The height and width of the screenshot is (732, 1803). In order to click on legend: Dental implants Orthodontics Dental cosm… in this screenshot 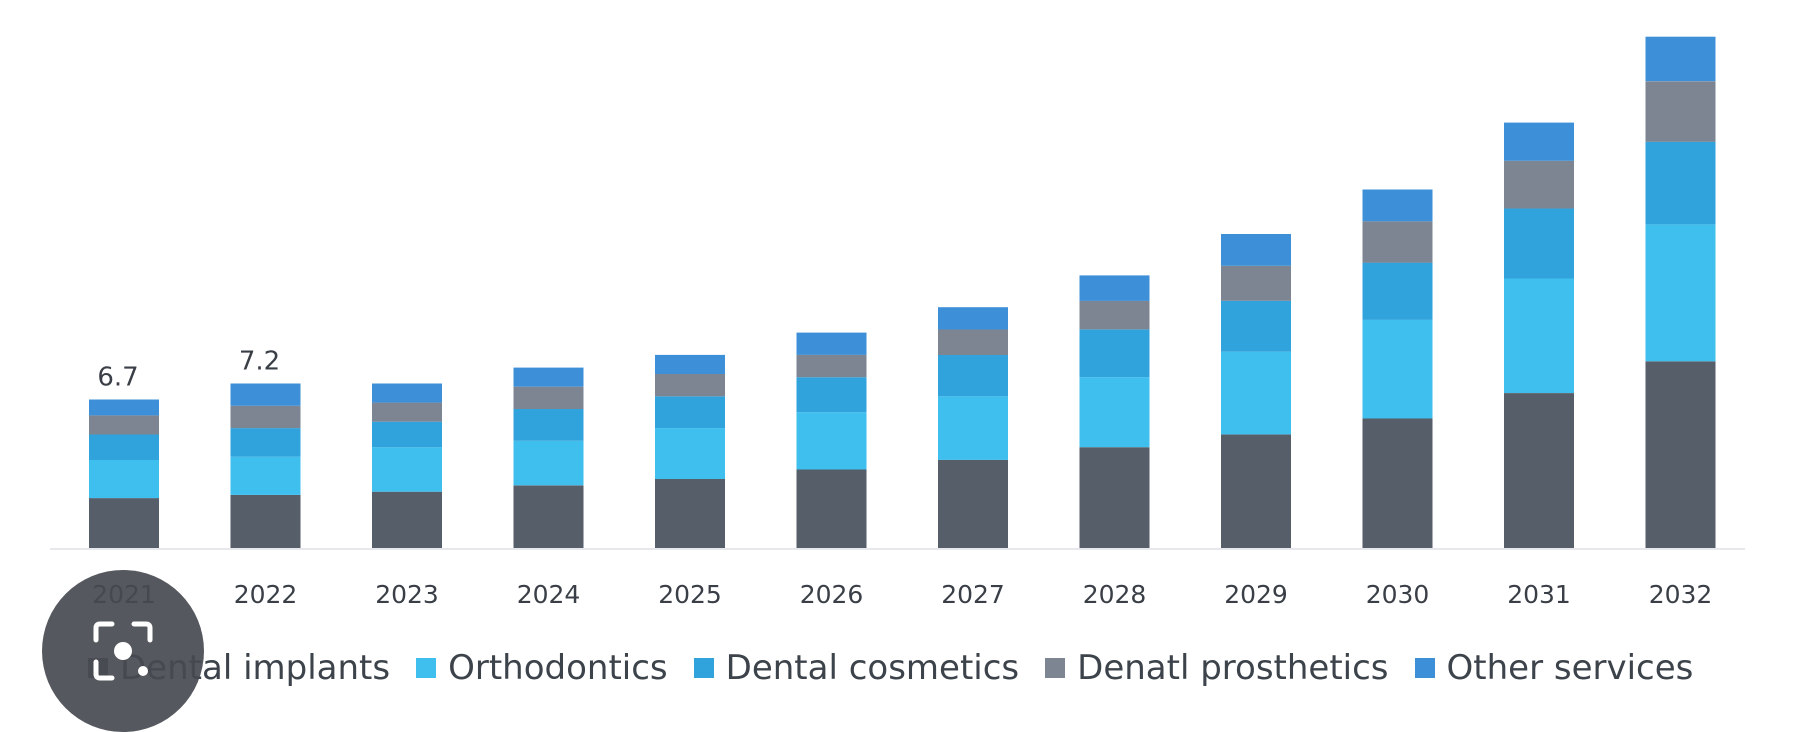, I will do `click(903, 668)`.